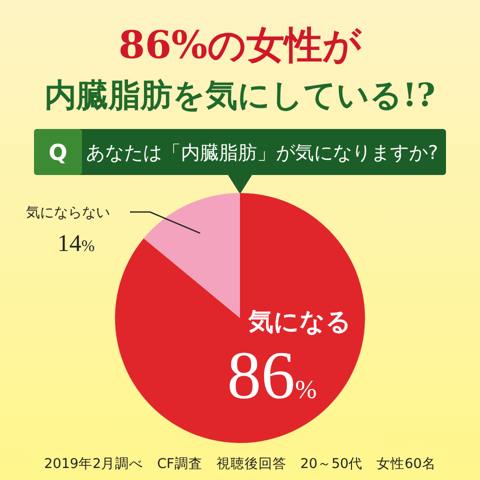 This screenshot has height=480, width=480. I want to click on data-label: 86%, so click(272, 375).